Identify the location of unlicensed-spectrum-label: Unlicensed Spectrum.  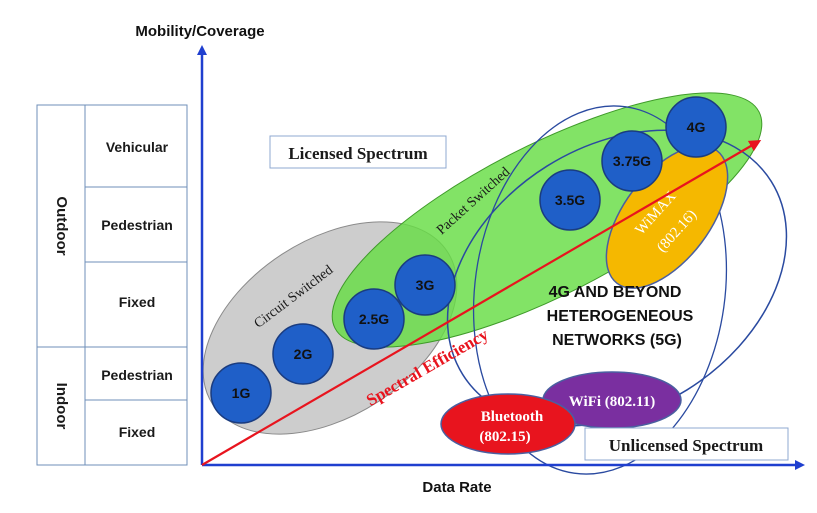
(686, 445).